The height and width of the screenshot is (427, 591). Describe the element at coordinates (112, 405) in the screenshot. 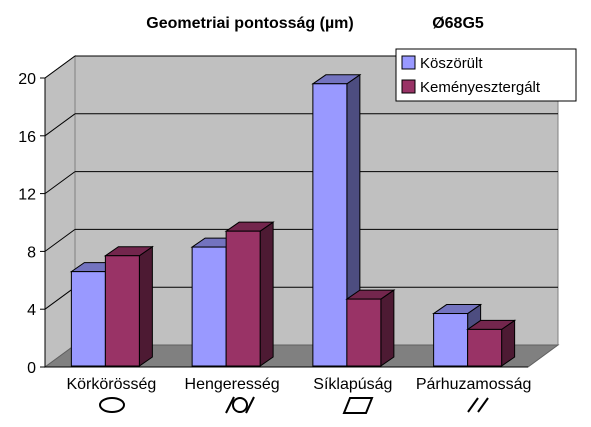

I see `circle-symbol` at that location.